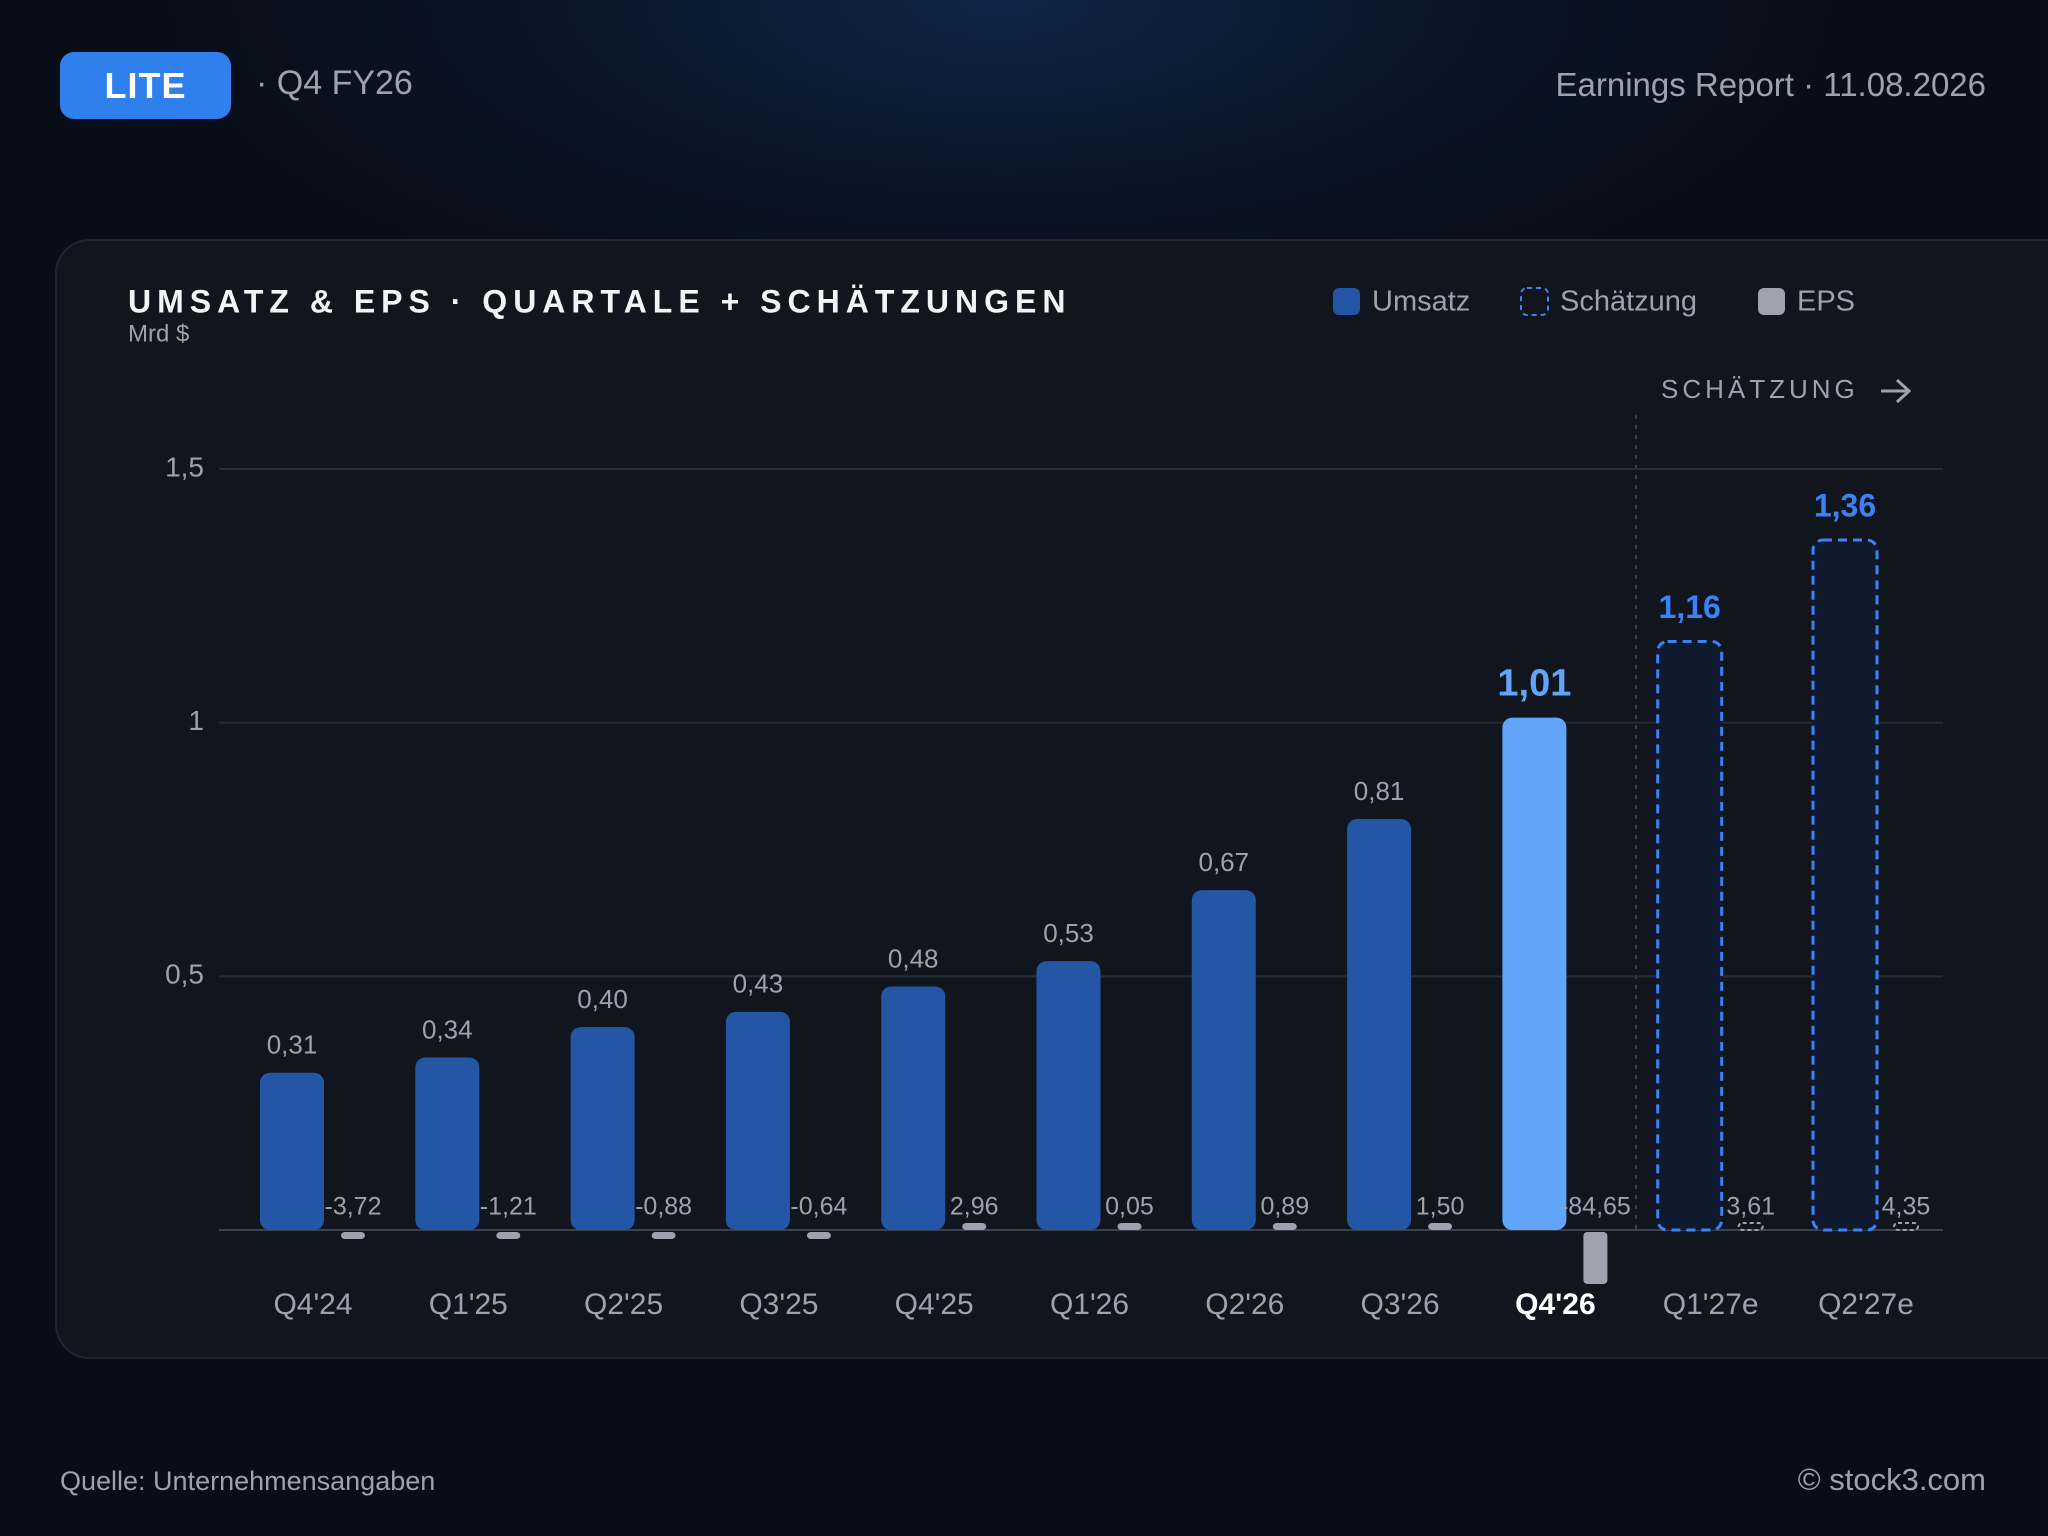  Describe the element at coordinates (184, 466) in the screenshot. I see `y-tick-label: 1,5` at that location.